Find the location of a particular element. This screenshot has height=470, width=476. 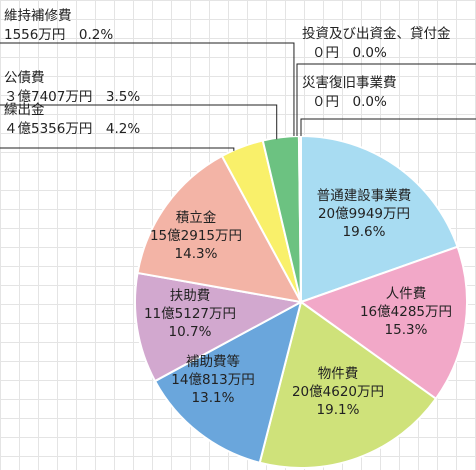

outer-label-10-name: 投資及び出資金、貸付金 is located at coordinates (376, 34).